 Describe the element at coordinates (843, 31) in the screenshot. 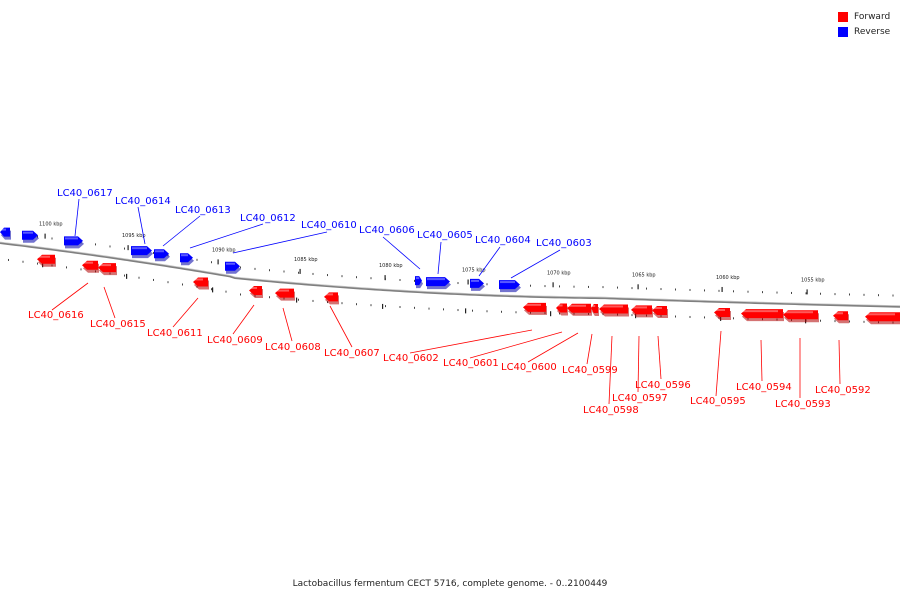

I see `reverse-swatch` at that location.